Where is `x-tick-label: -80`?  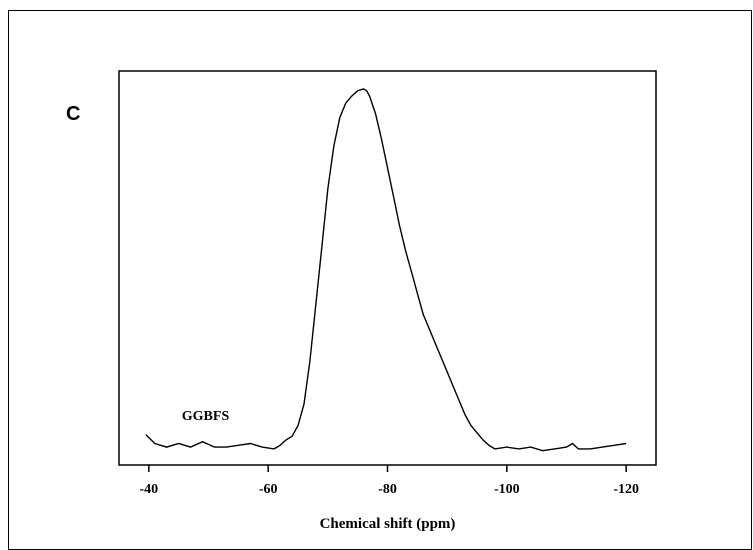
x-tick-label: -80 is located at coordinates (387, 489).